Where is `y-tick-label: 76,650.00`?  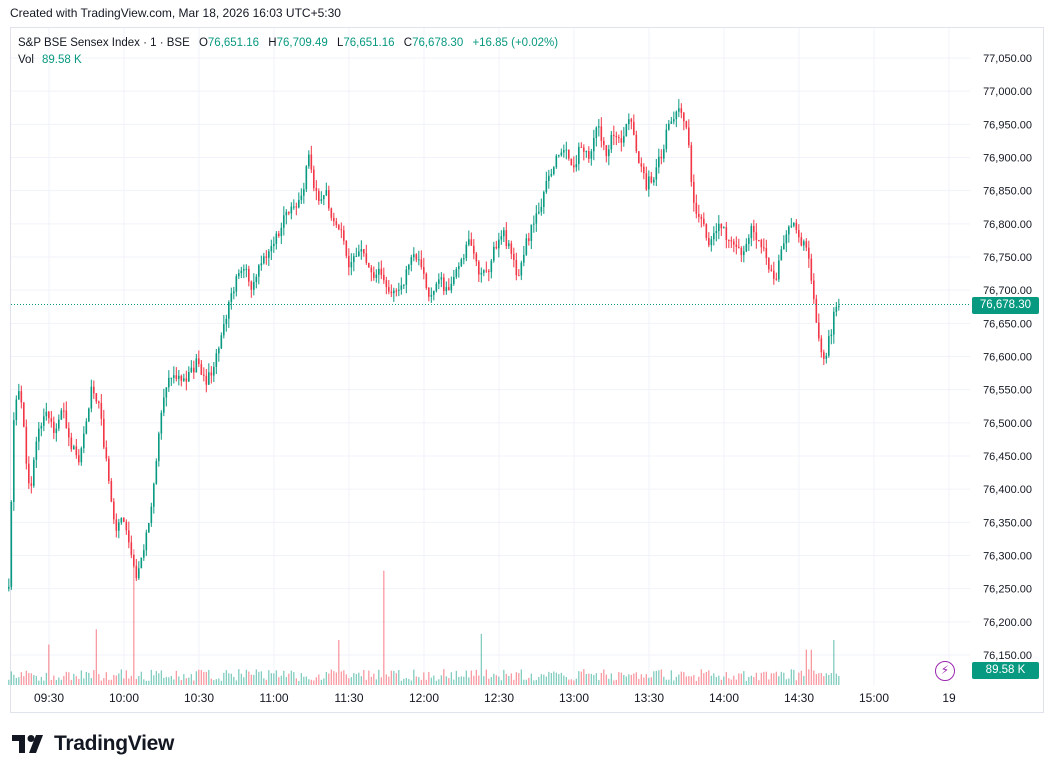 y-tick-label: 76,650.00 is located at coordinates (1007, 324).